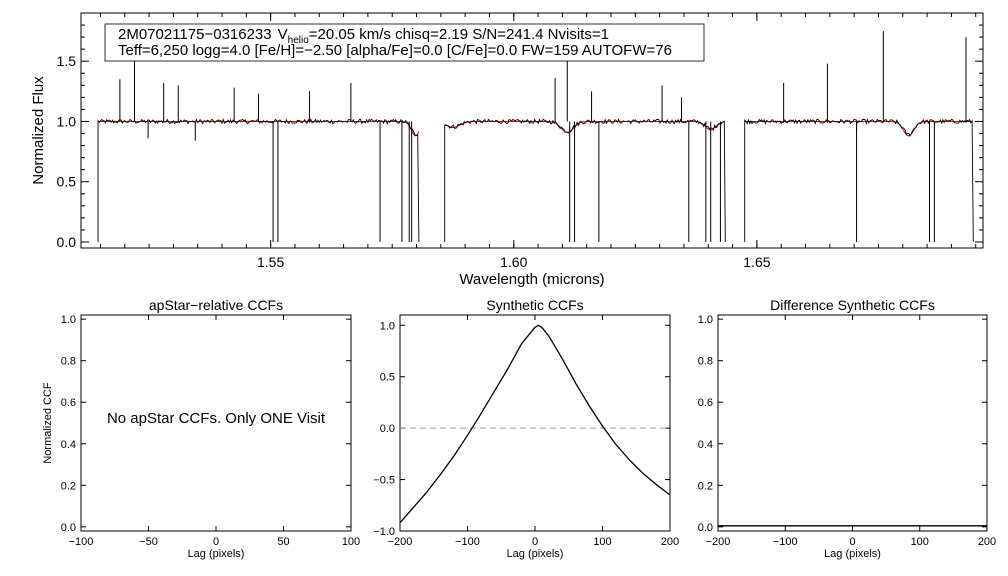 This screenshot has width=1008, height=576. I want to click on x-tick-label: −50, so click(148, 542).